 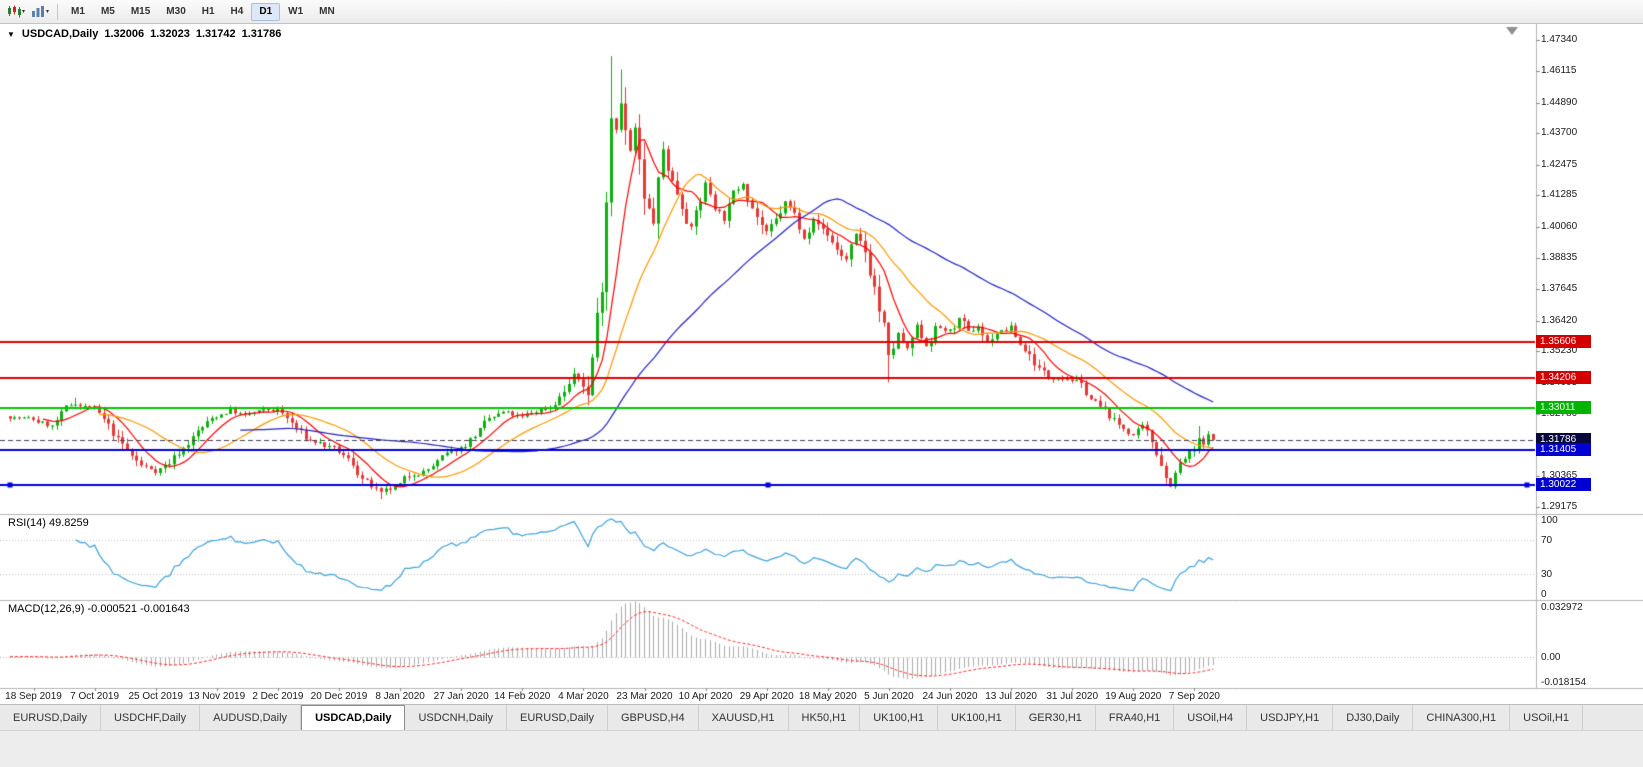 I want to click on rsi-label: RSI(14) 49.8259, so click(x=48, y=523).